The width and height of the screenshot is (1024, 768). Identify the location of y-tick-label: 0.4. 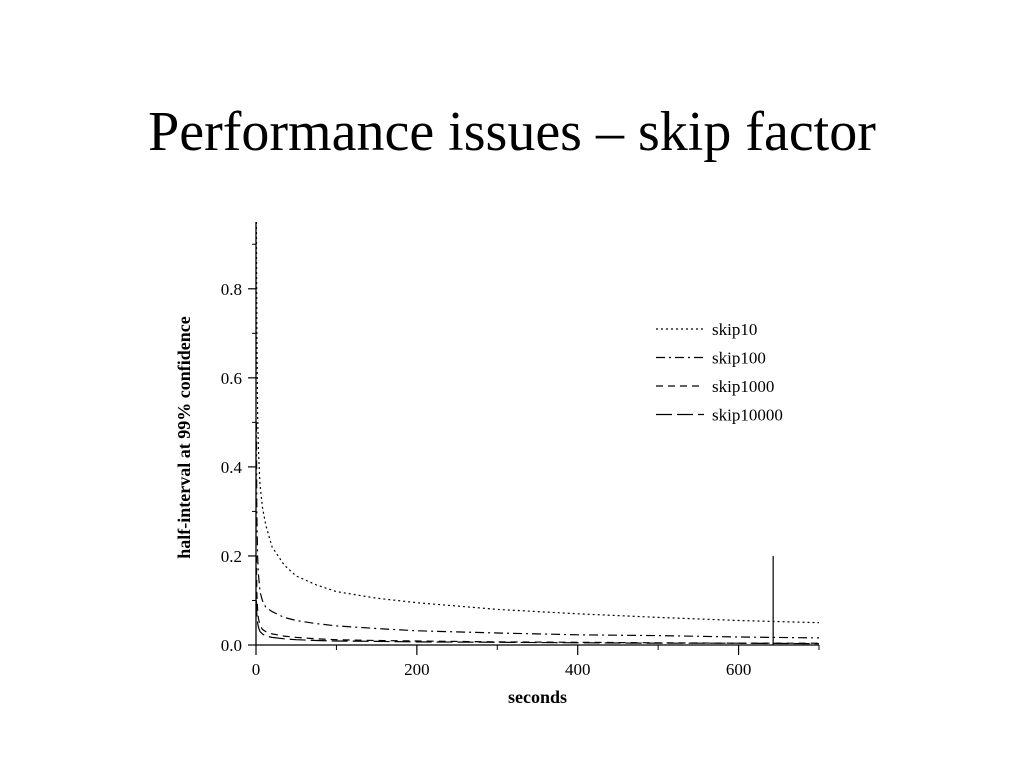
(232, 467).